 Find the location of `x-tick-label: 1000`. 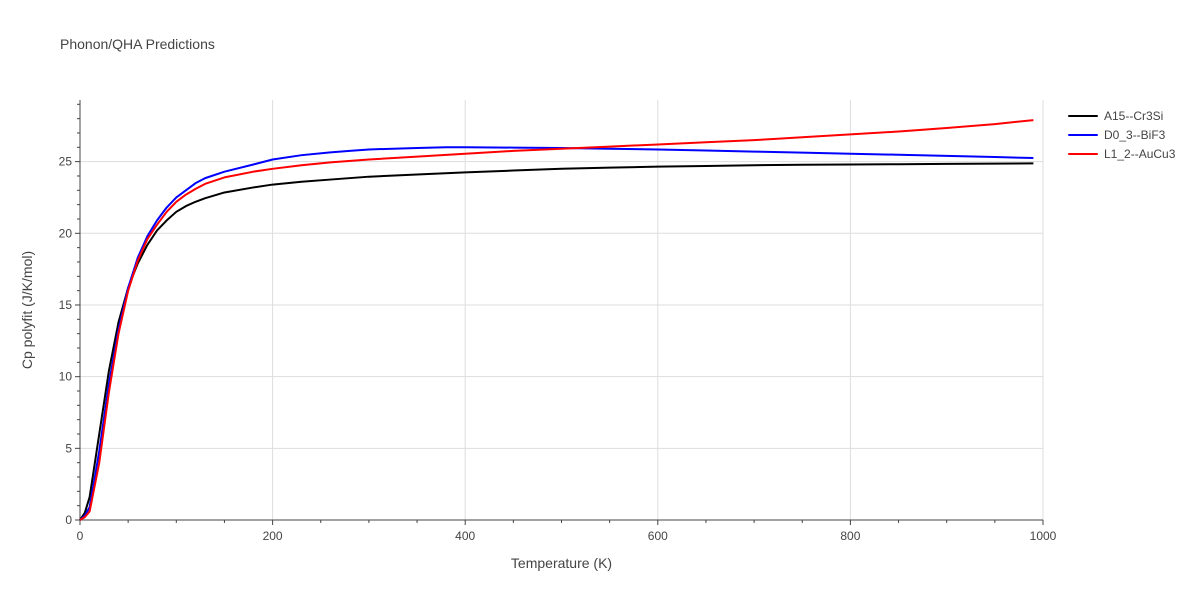

x-tick-label: 1000 is located at coordinates (1043, 536).